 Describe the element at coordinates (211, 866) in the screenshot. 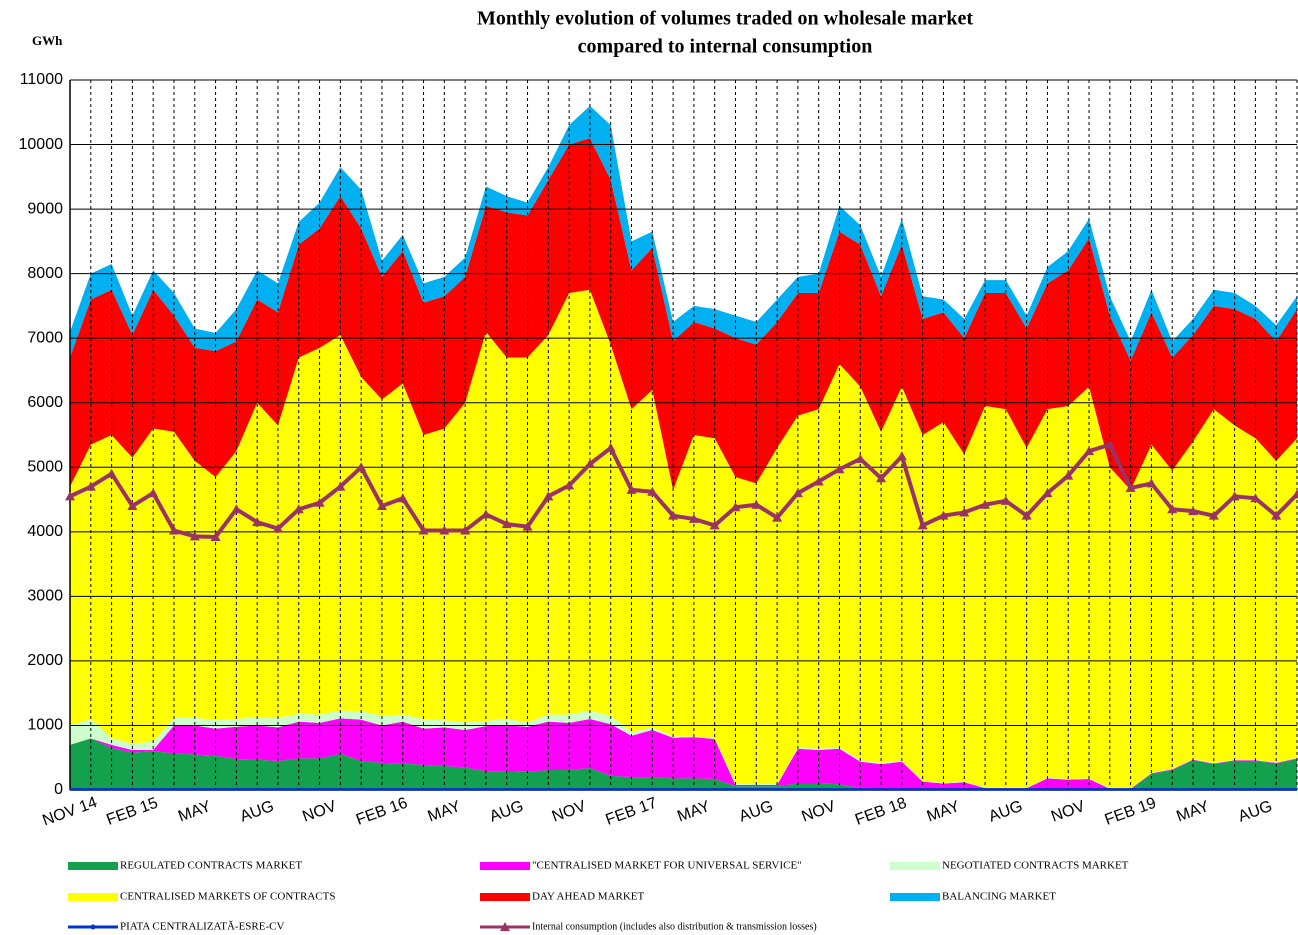

I see `legend-label: REGULATED CONTRACTS MARKET` at that location.